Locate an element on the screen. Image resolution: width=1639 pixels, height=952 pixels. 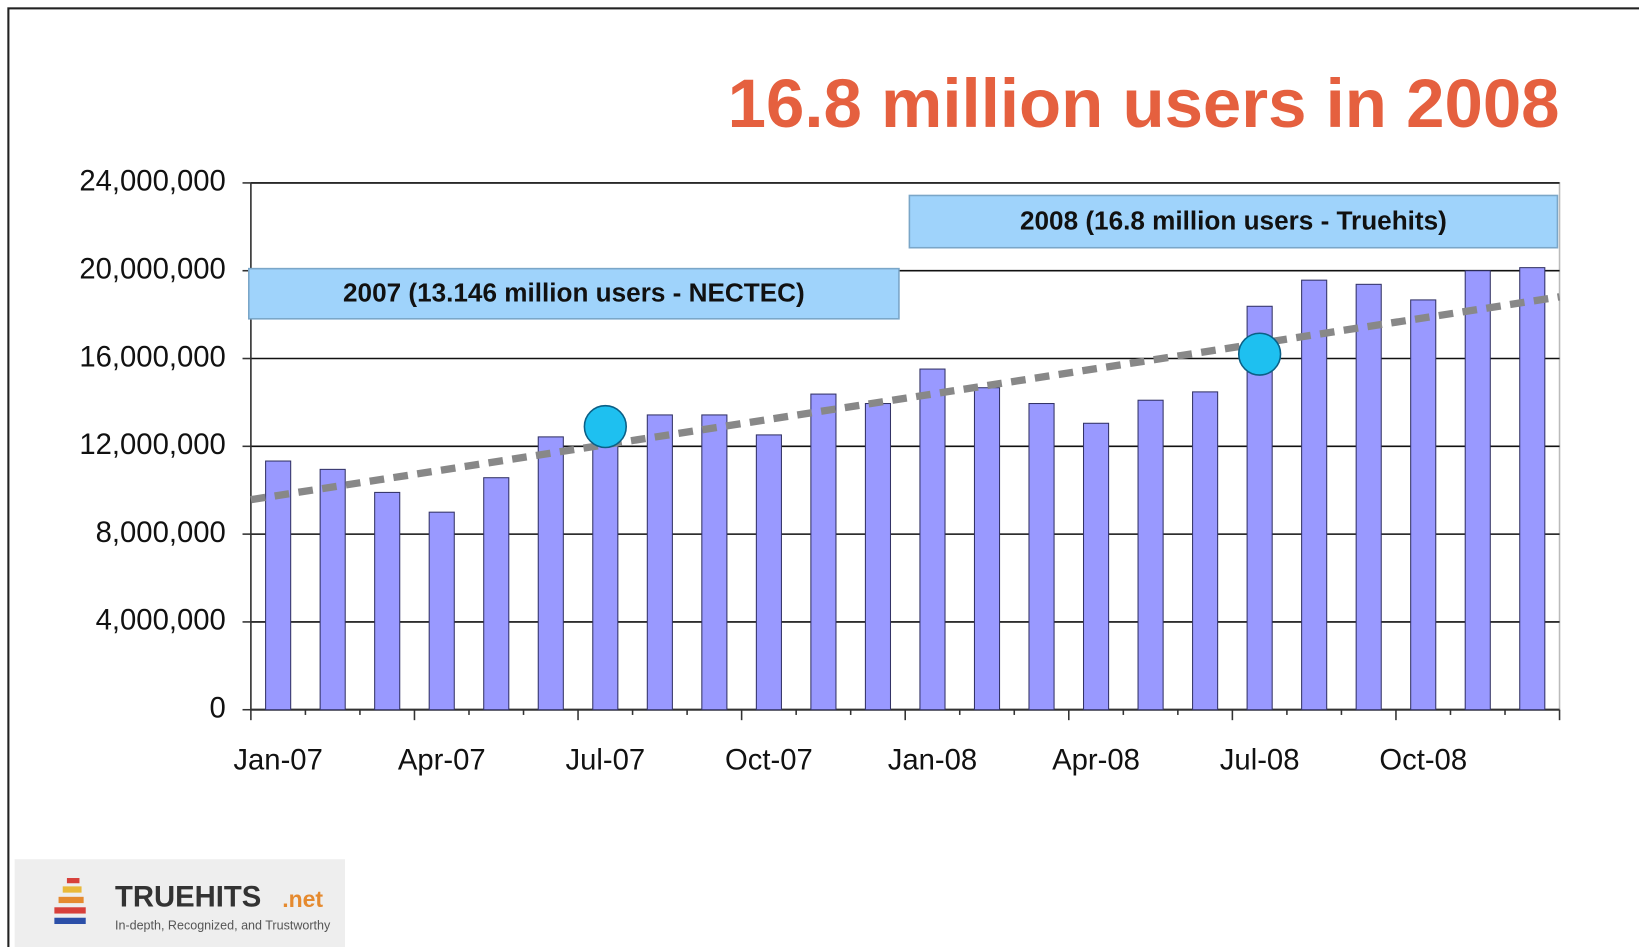
y-tick-label: 16,000,000 is located at coordinates (152, 357).